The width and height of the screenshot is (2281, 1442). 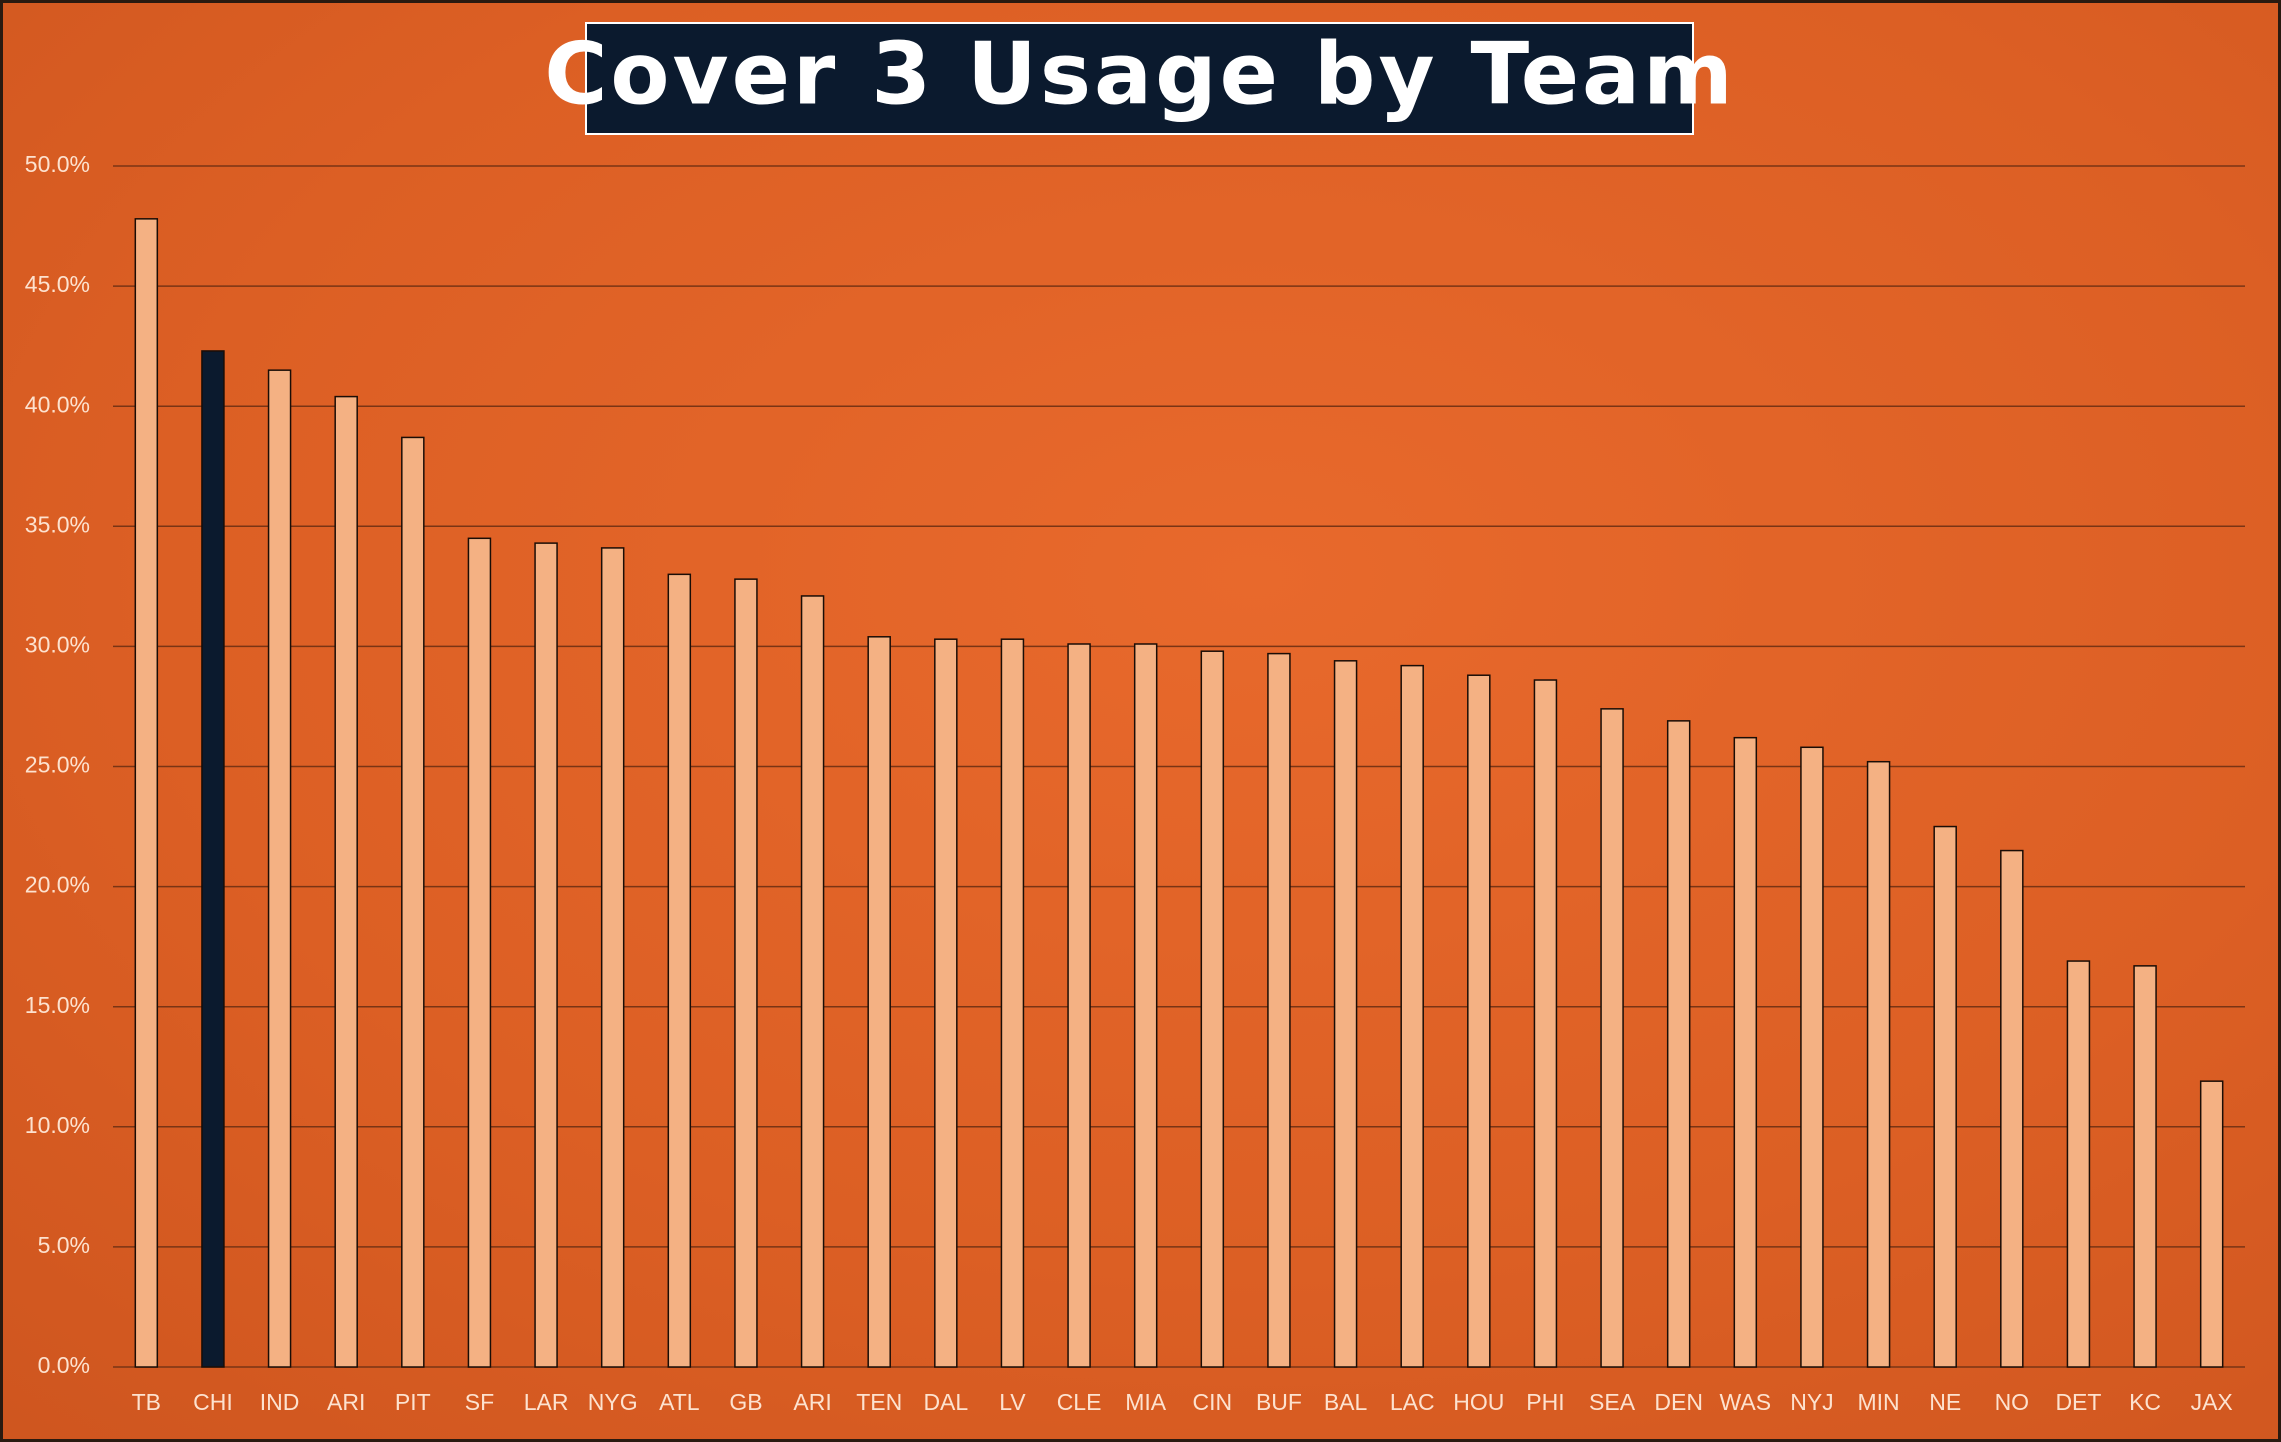 I want to click on x-tick-label: LV, so click(x=1012, y=1402).